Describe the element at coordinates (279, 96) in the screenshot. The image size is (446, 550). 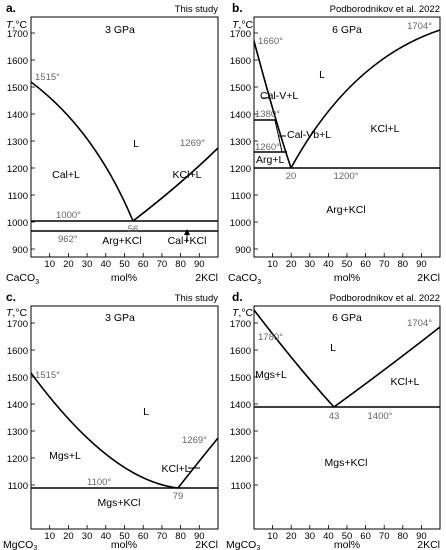
I see `panel-b-region-cal-v-l: Cal-V+L` at that location.